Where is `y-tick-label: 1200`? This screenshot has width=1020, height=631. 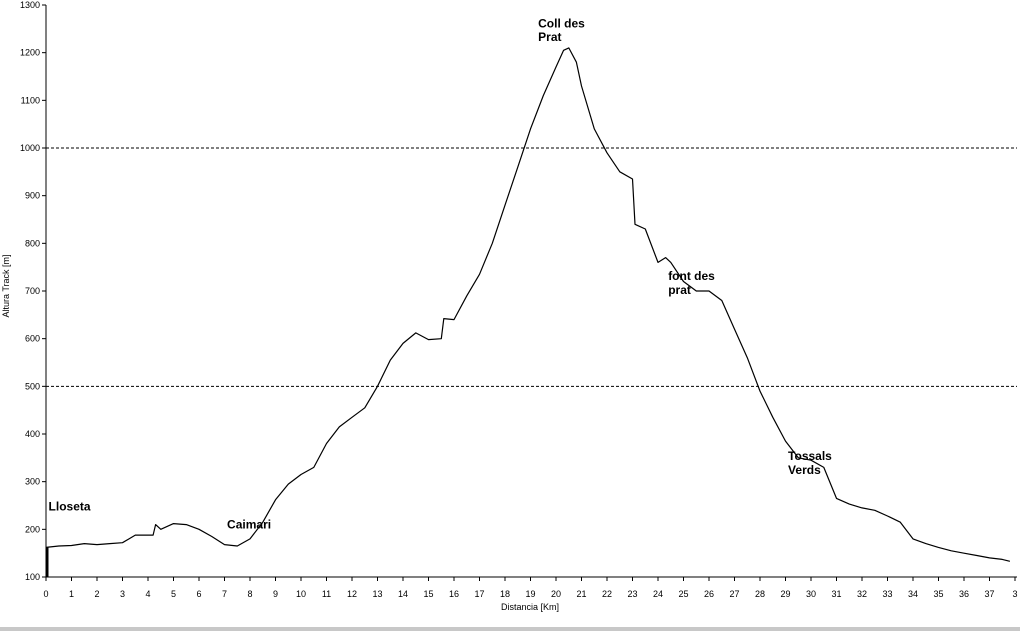
y-tick-label: 1200 is located at coordinates (30, 53).